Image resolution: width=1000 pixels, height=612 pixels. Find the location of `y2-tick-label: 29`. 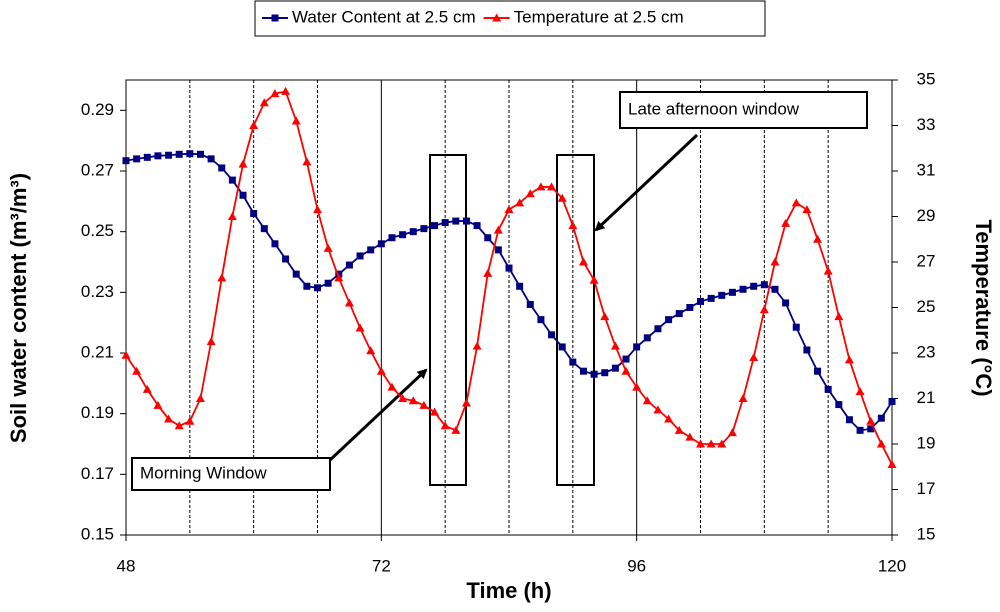

y2-tick-label: 29 is located at coordinates (926, 215).